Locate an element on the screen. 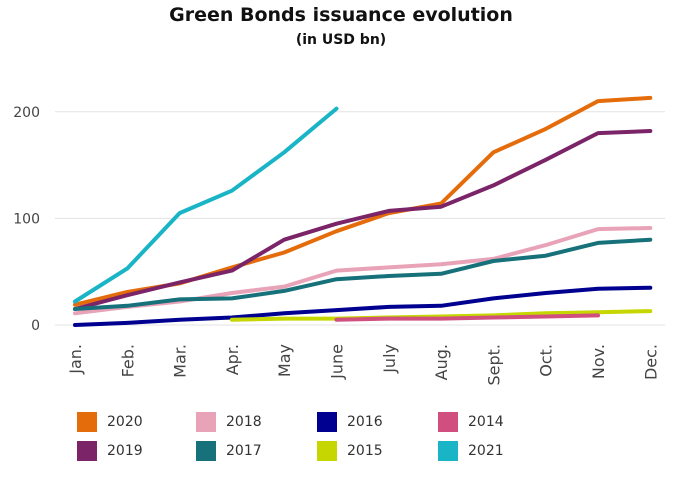 Image resolution: width=682 pixels, height=492 pixels. x-tick-label: Aug. is located at coordinates (441, 362).